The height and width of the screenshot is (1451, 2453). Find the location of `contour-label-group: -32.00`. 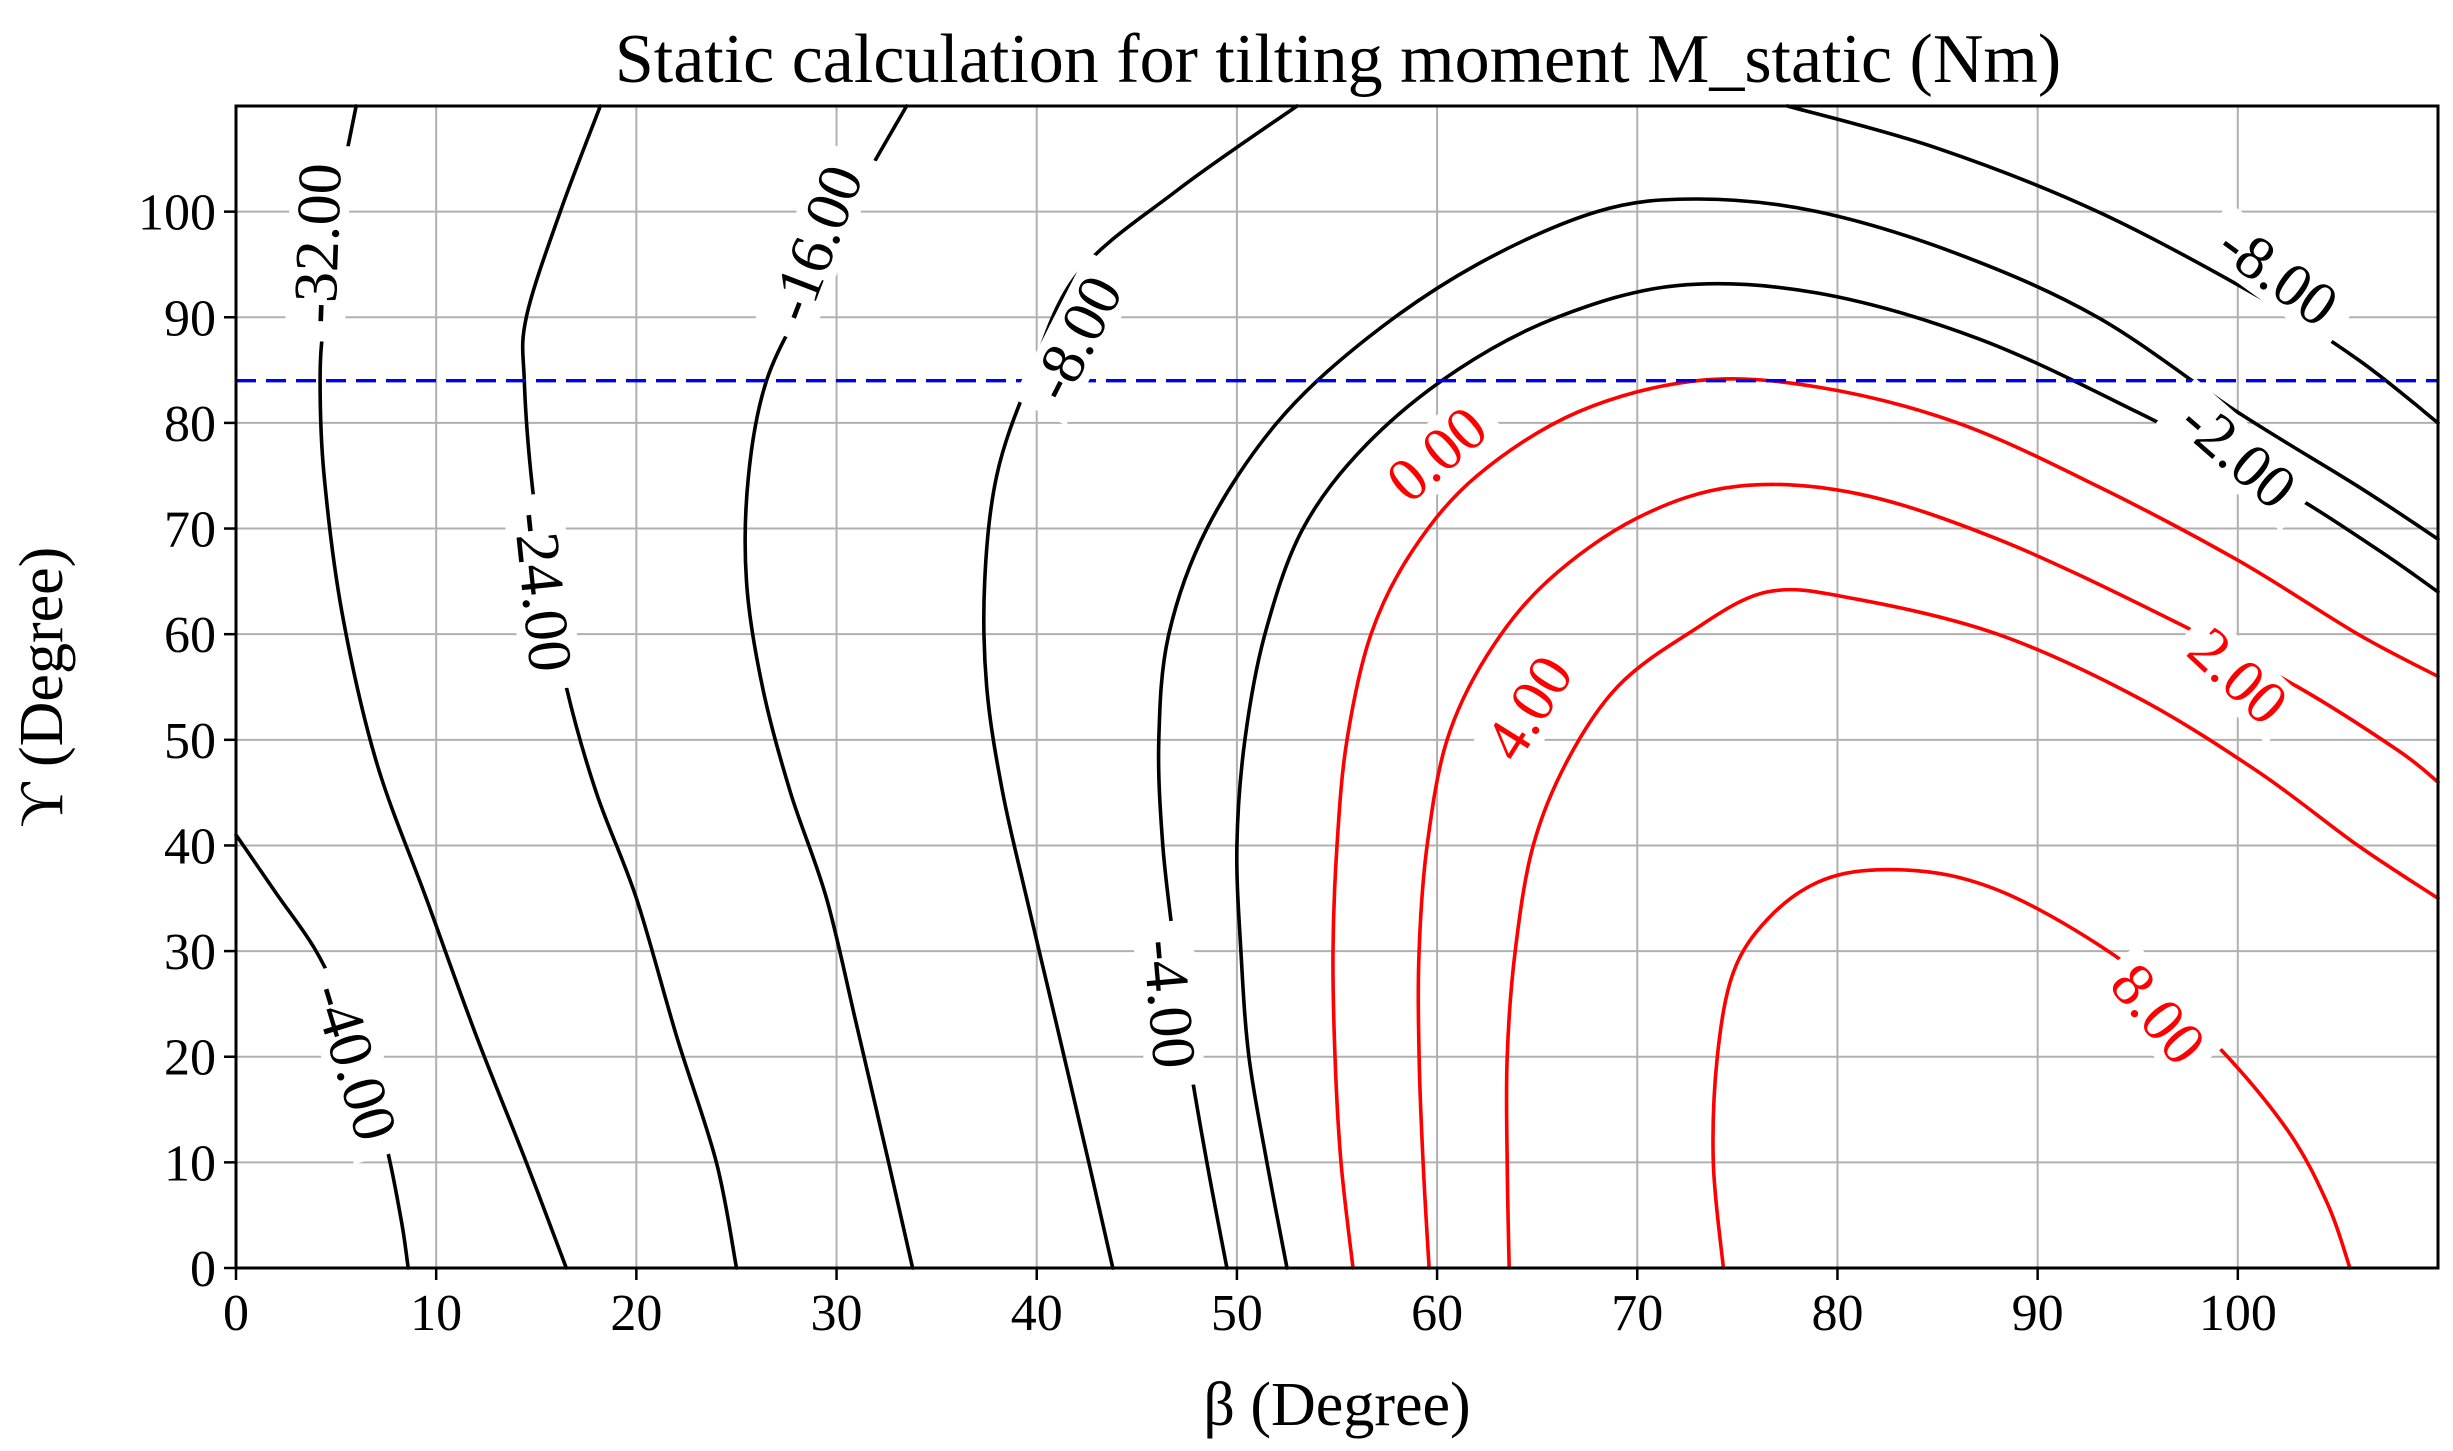

contour-label-group: -32.00 is located at coordinates (318, 243).